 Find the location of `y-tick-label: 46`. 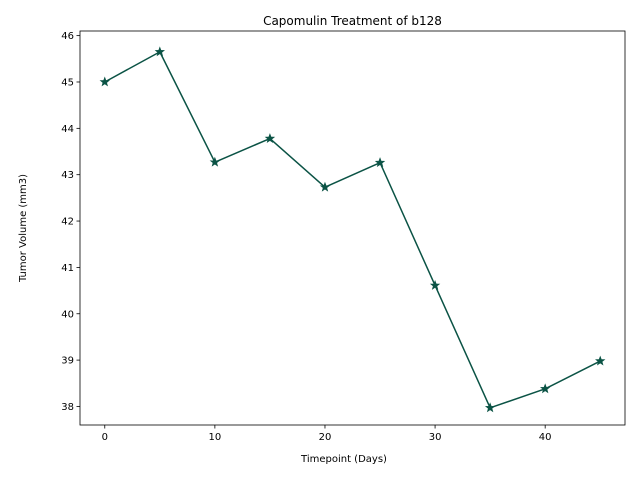

y-tick-label: 46 is located at coordinates (67, 36).